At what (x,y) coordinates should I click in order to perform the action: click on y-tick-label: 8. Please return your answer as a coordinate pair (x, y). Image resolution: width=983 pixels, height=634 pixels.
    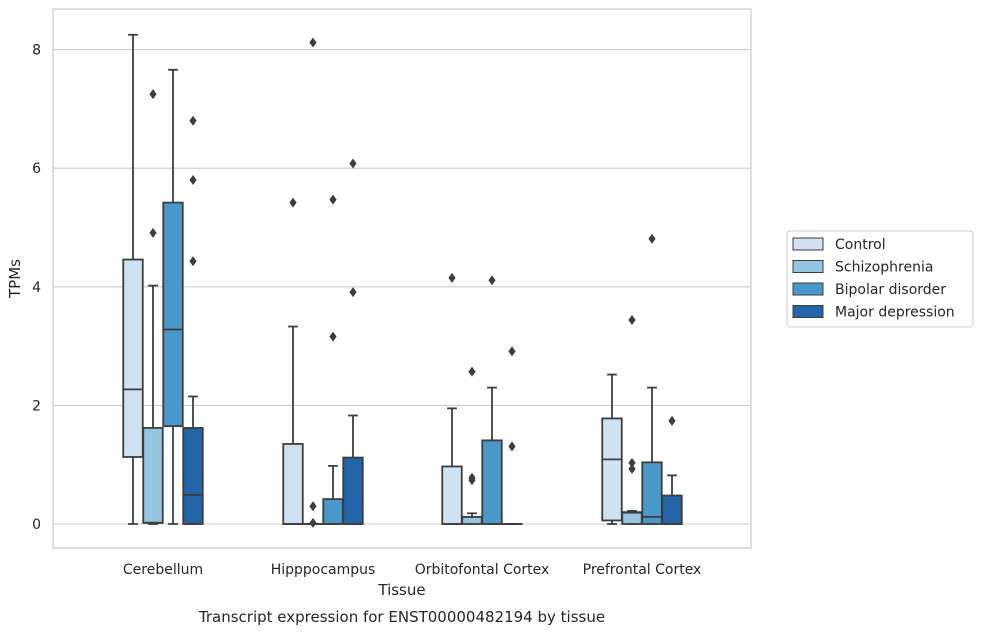
    Looking at the image, I should click on (36, 51).